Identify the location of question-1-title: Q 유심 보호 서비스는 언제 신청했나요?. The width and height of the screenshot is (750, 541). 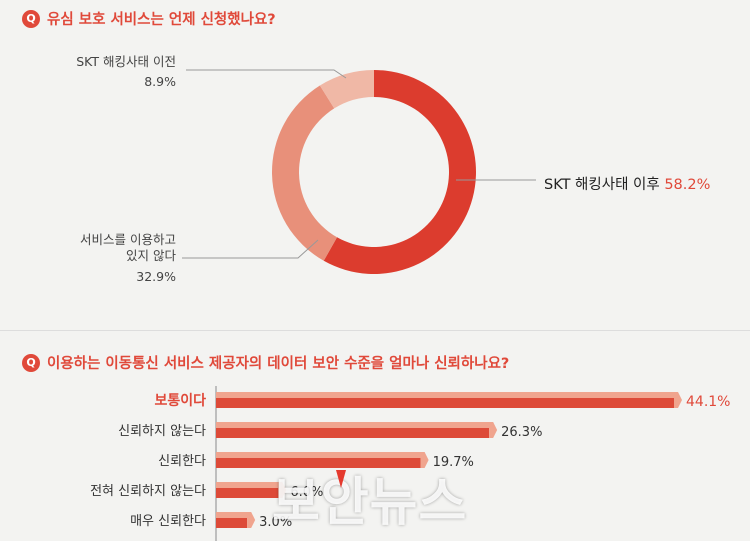
(149, 18).